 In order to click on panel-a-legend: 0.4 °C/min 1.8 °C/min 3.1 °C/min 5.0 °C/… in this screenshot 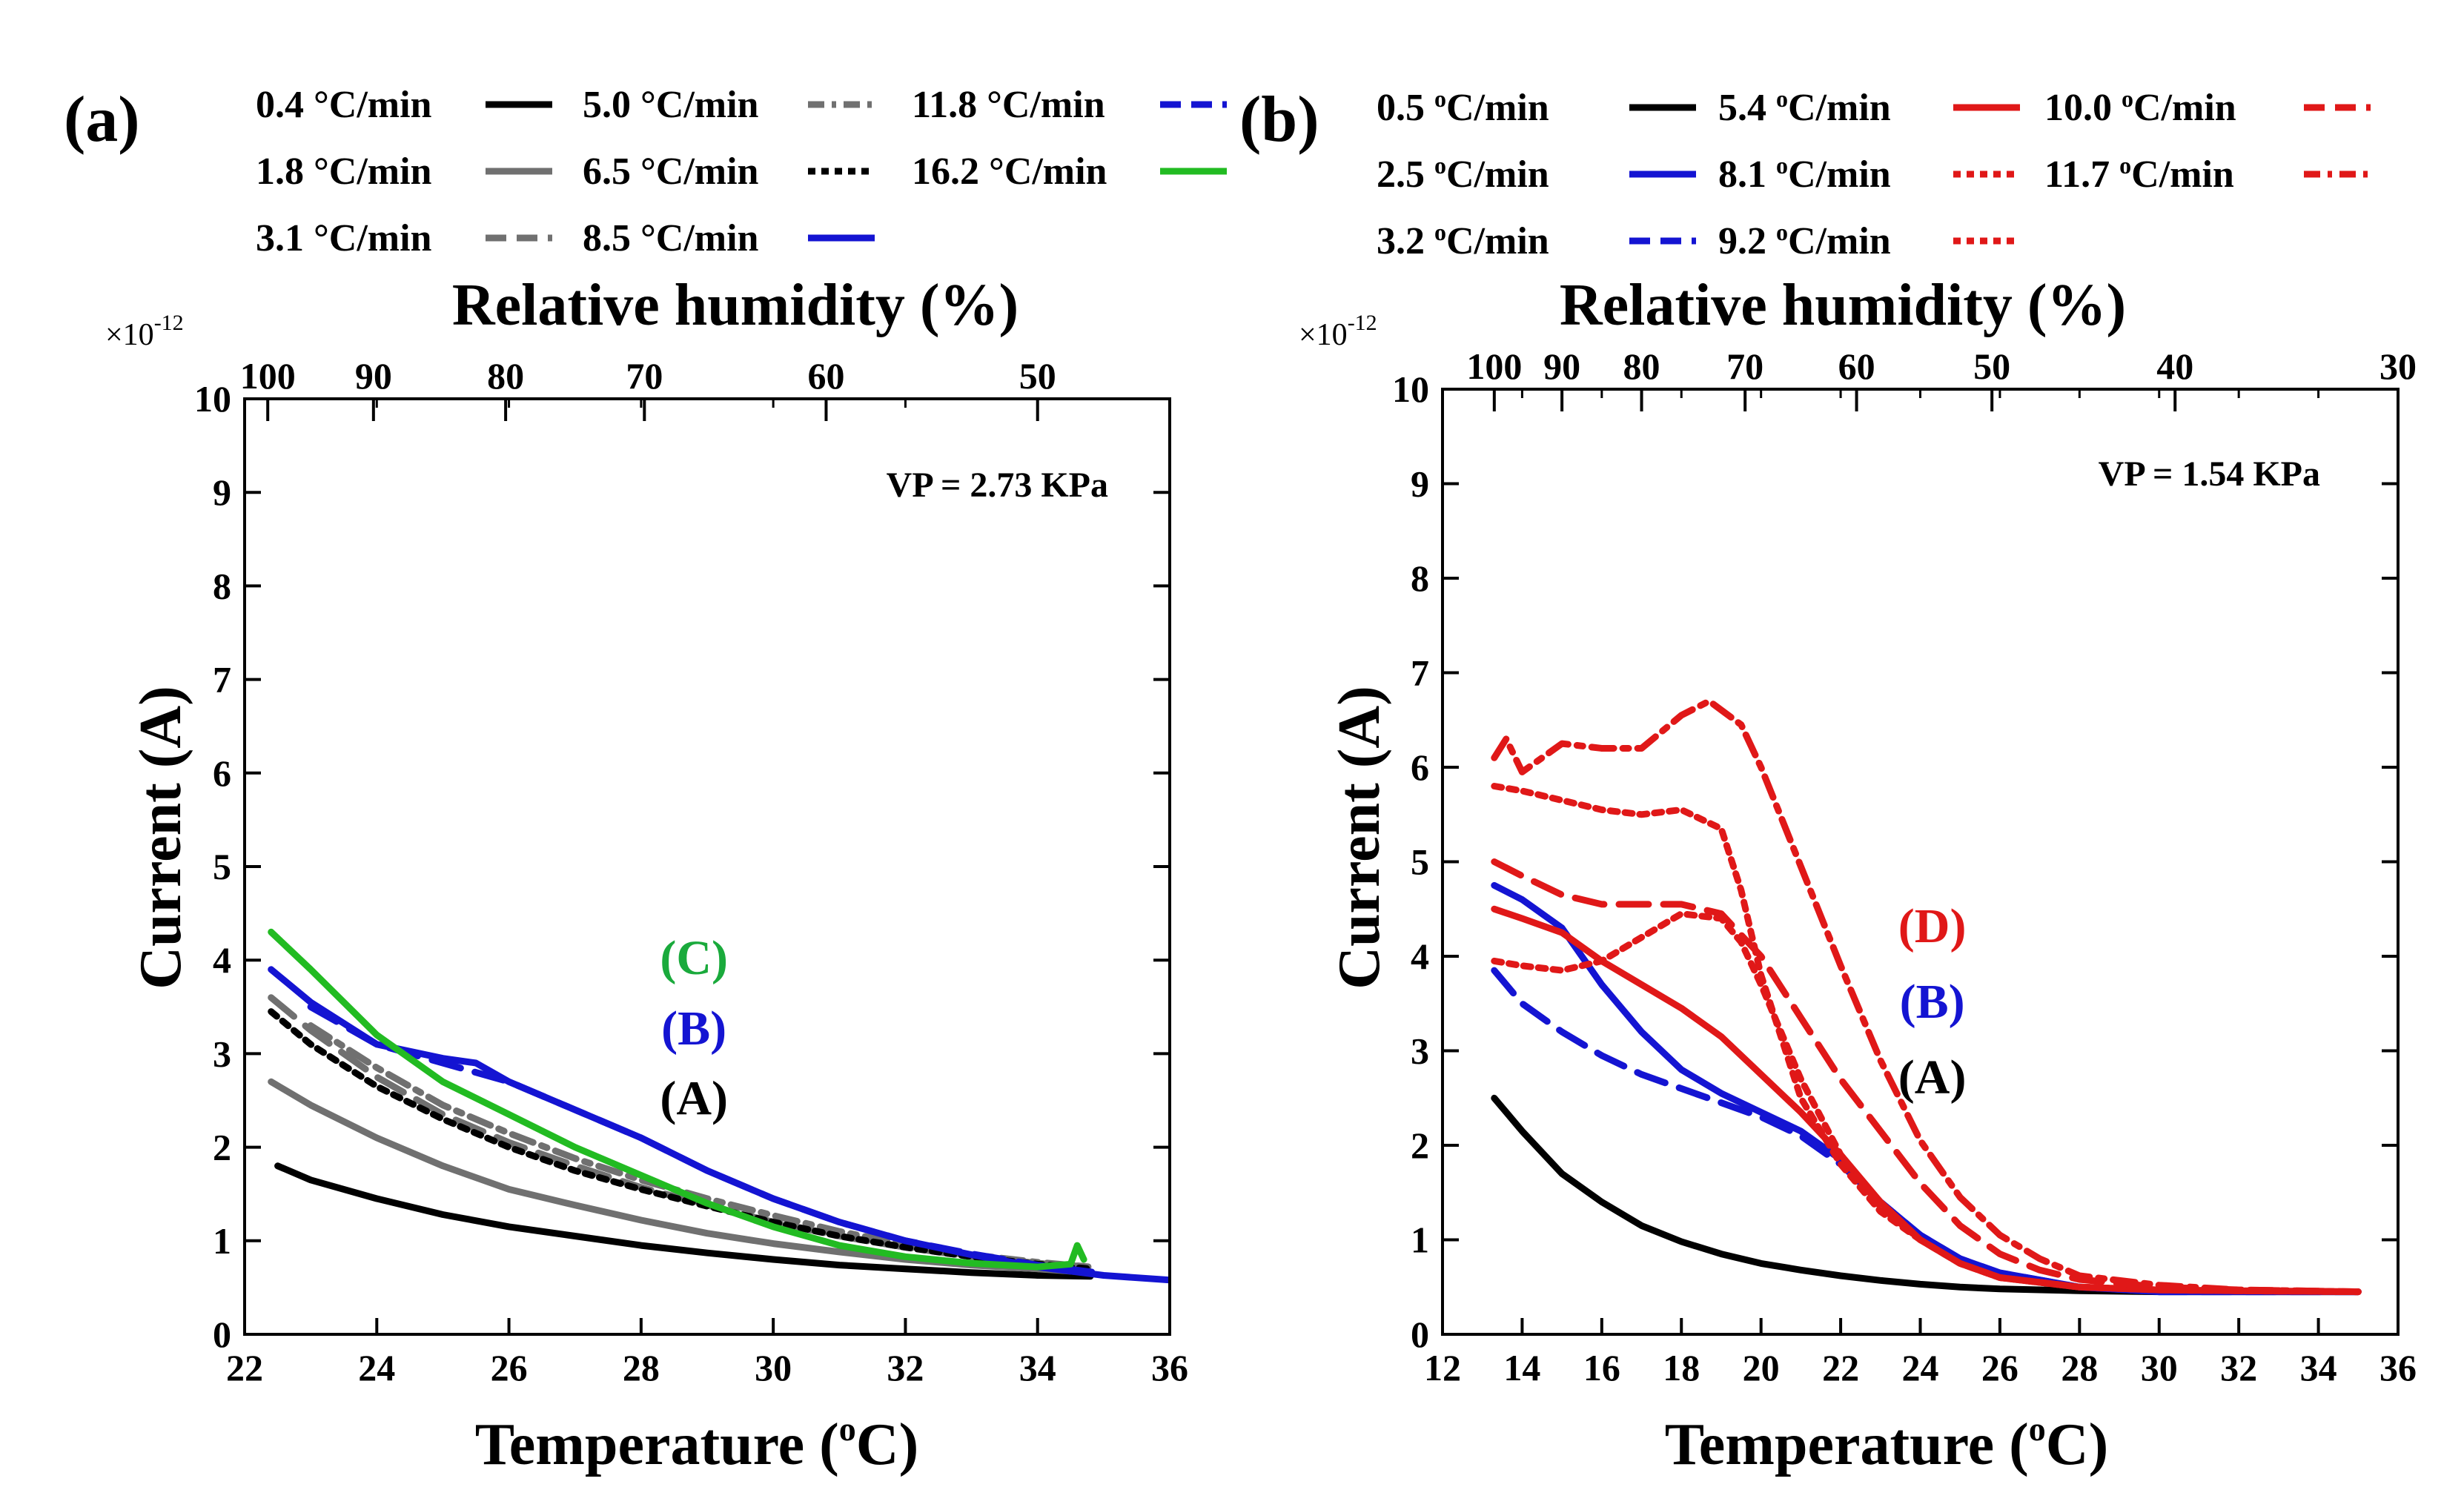, I will do `click(741, 171)`.